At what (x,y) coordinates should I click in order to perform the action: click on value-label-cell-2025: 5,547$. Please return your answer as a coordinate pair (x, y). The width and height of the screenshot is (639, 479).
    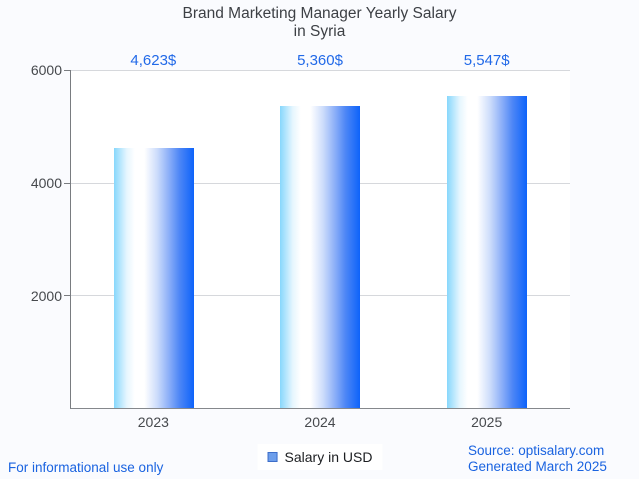
    Looking at the image, I should click on (486, 60).